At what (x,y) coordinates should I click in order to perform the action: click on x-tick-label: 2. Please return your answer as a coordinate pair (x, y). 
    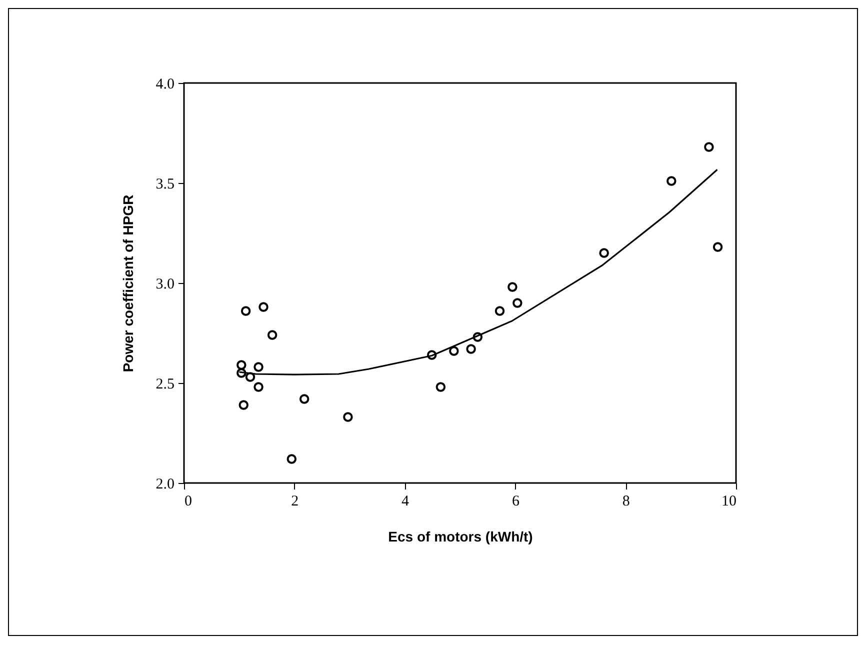
    Looking at the image, I should click on (295, 502).